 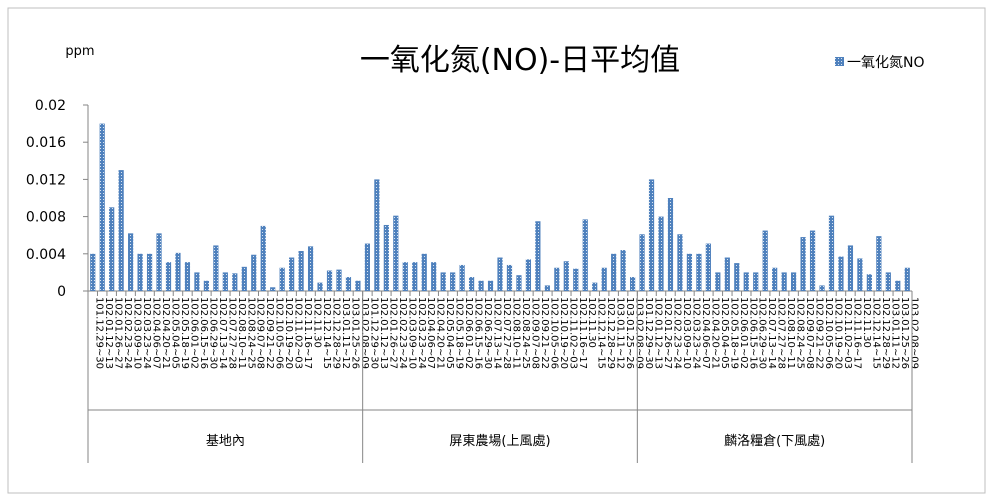 I want to click on x-tick-label: 102.09.07~08, so click(x=809, y=333).